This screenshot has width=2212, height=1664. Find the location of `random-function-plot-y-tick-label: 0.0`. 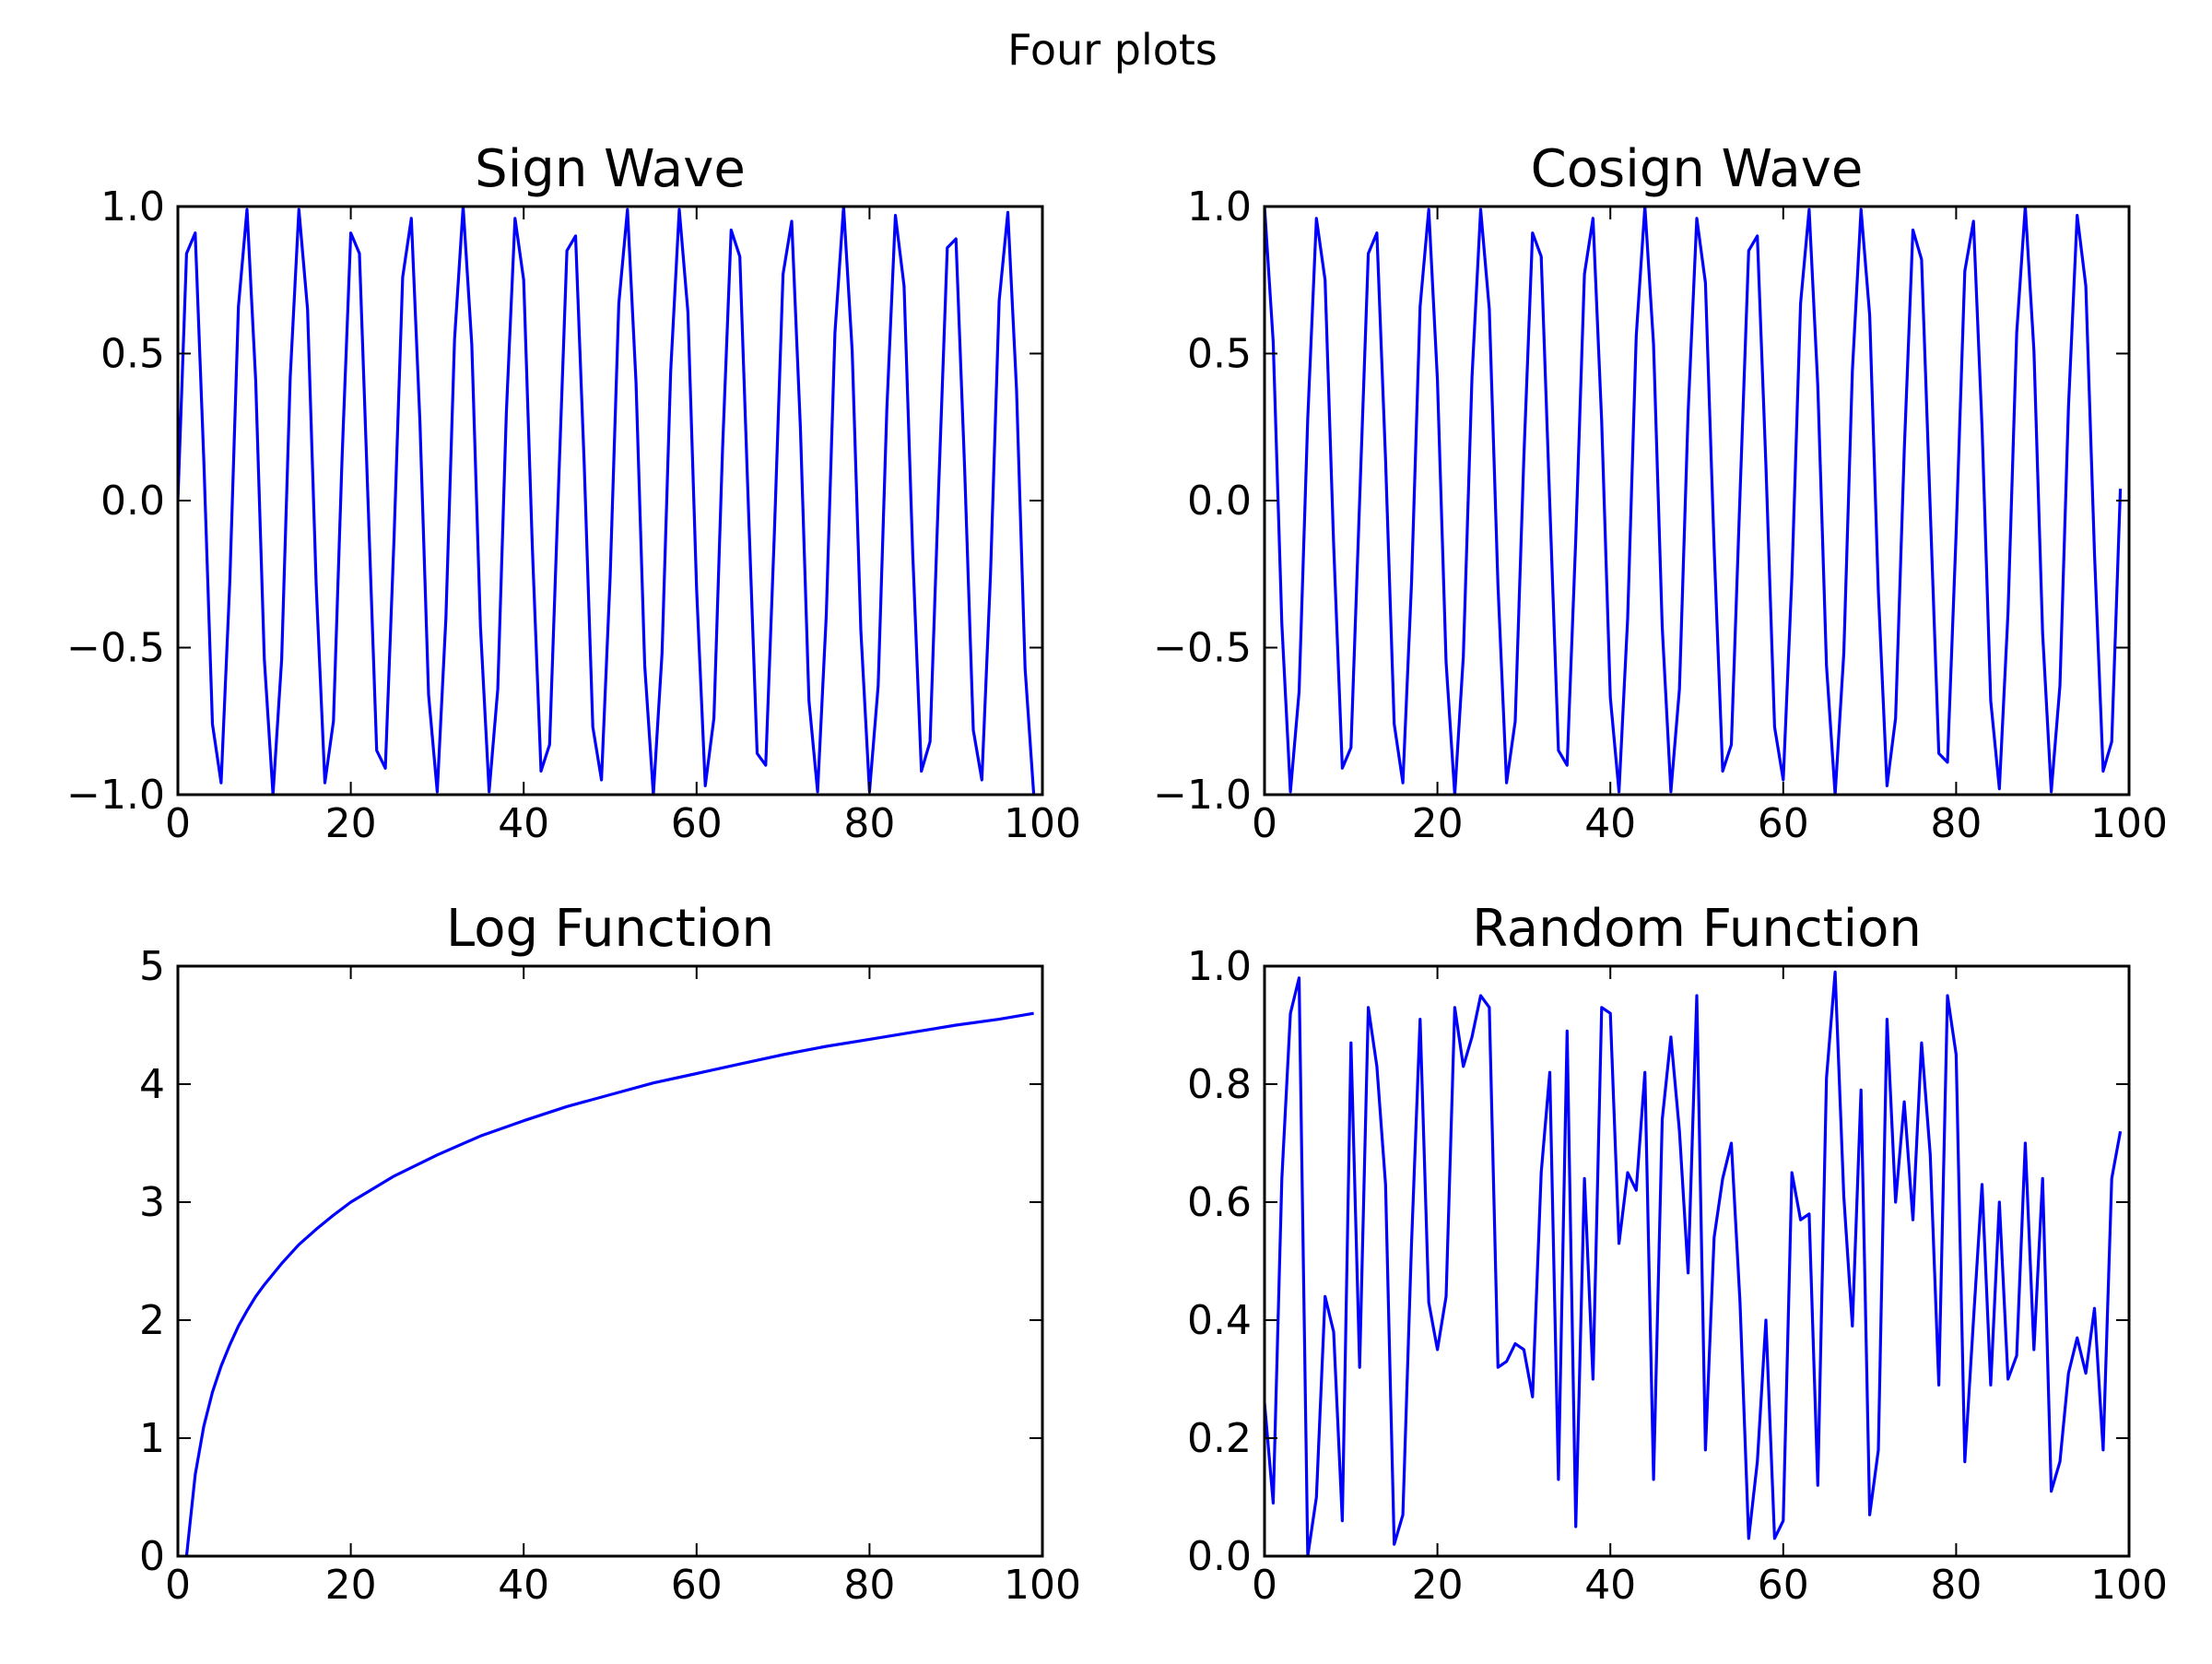

random-function-plot-y-tick-label: 0.0 is located at coordinates (1219, 1556).